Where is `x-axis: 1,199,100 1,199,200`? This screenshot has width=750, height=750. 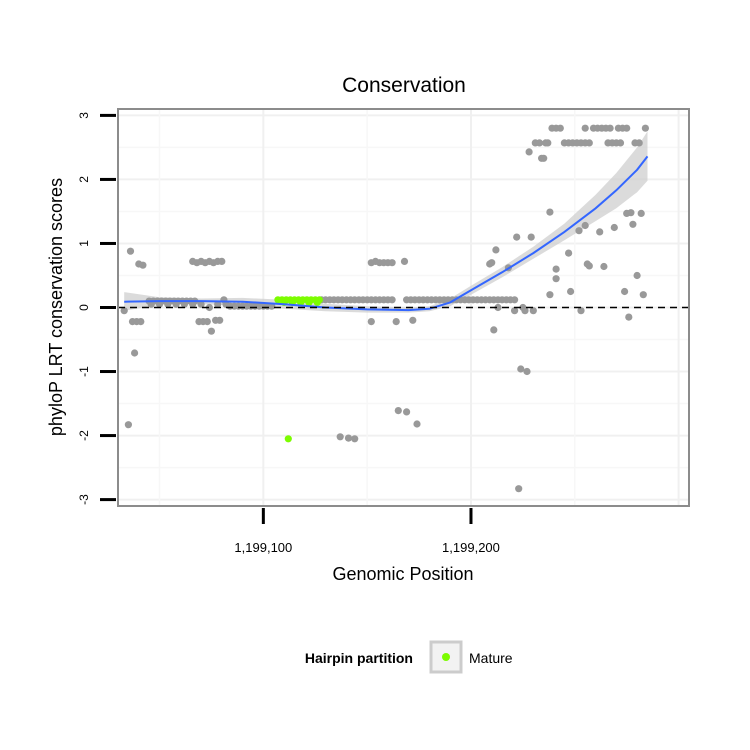
x-axis: 1,199,100 1,199,200 is located at coordinates (367, 531).